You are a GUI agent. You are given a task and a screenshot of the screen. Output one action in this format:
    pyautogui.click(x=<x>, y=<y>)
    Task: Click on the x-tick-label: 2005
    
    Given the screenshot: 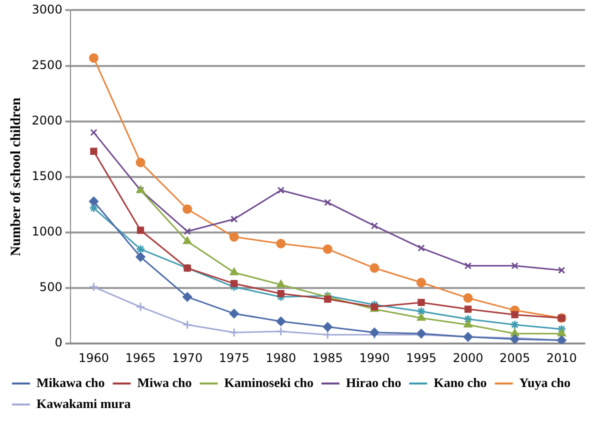 What is the action you would take?
    pyautogui.click(x=515, y=357)
    